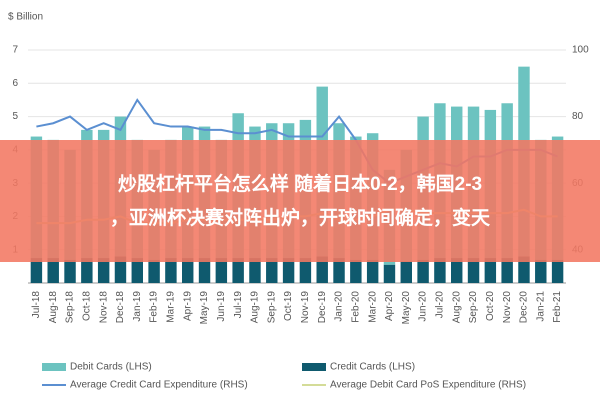 The image size is (600, 400). I want to click on x-tick-label: Sep-20, so click(473, 307).